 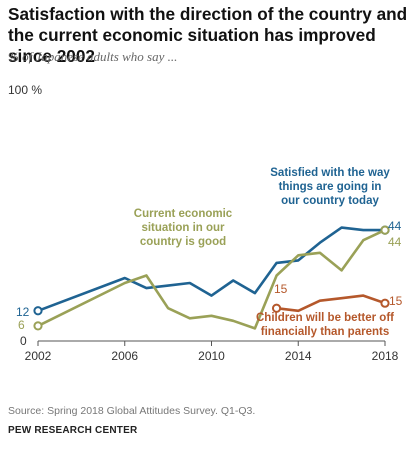 I want to click on series-marker-satisfied-start, so click(x=38, y=311).